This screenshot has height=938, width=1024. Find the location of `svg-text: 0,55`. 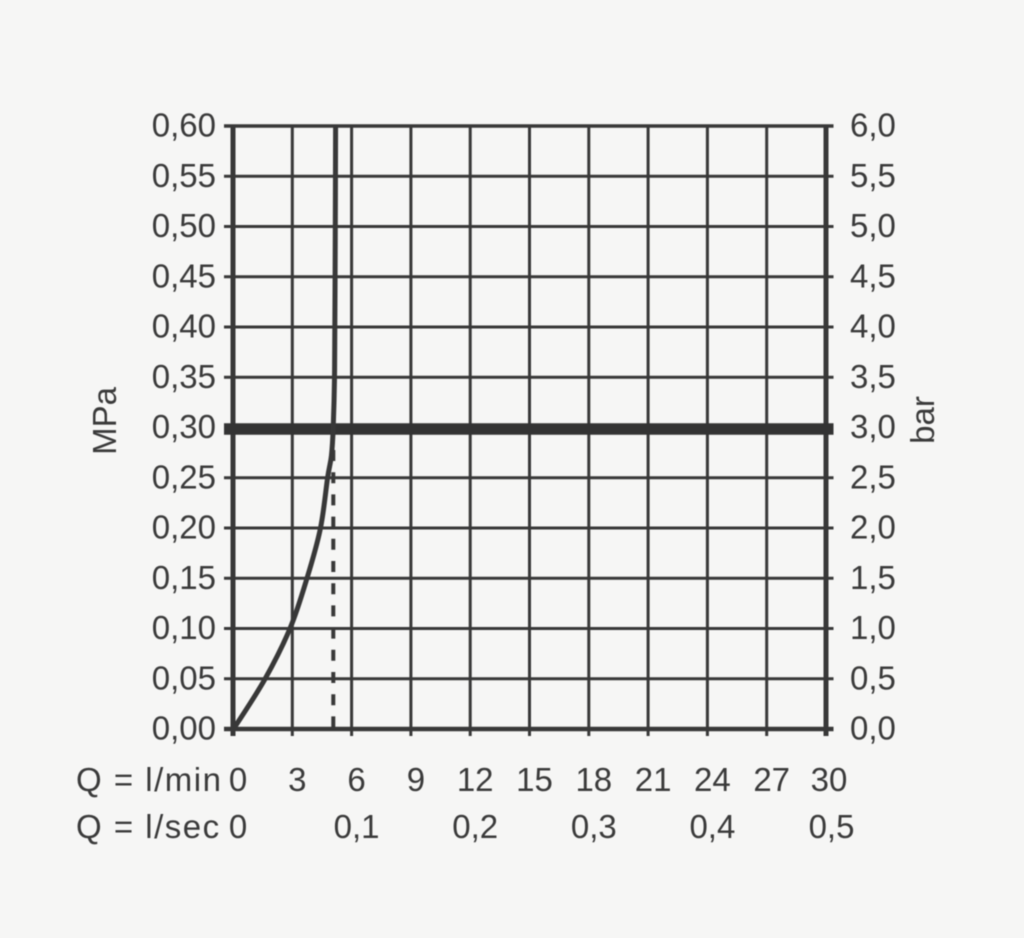

svg-text: 0,55 is located at coordinates (184, 175).